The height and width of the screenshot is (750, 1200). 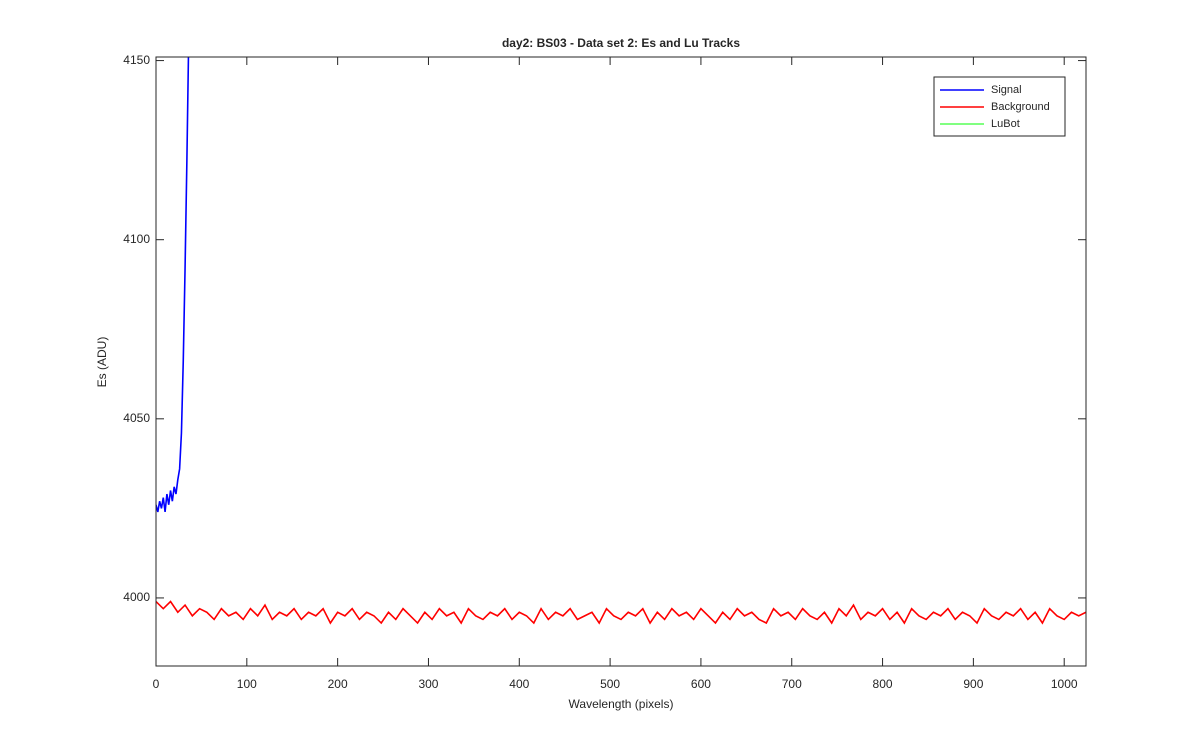 What do you see at coordinates (1064, 684) in the screenshot?
I see `x-tick-label: 1000` at bounding box center [1064, 684].